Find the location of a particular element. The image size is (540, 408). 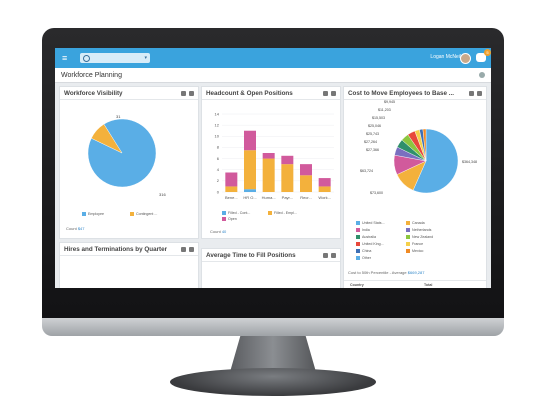

cost-pie is located at coordinates (426, 161).